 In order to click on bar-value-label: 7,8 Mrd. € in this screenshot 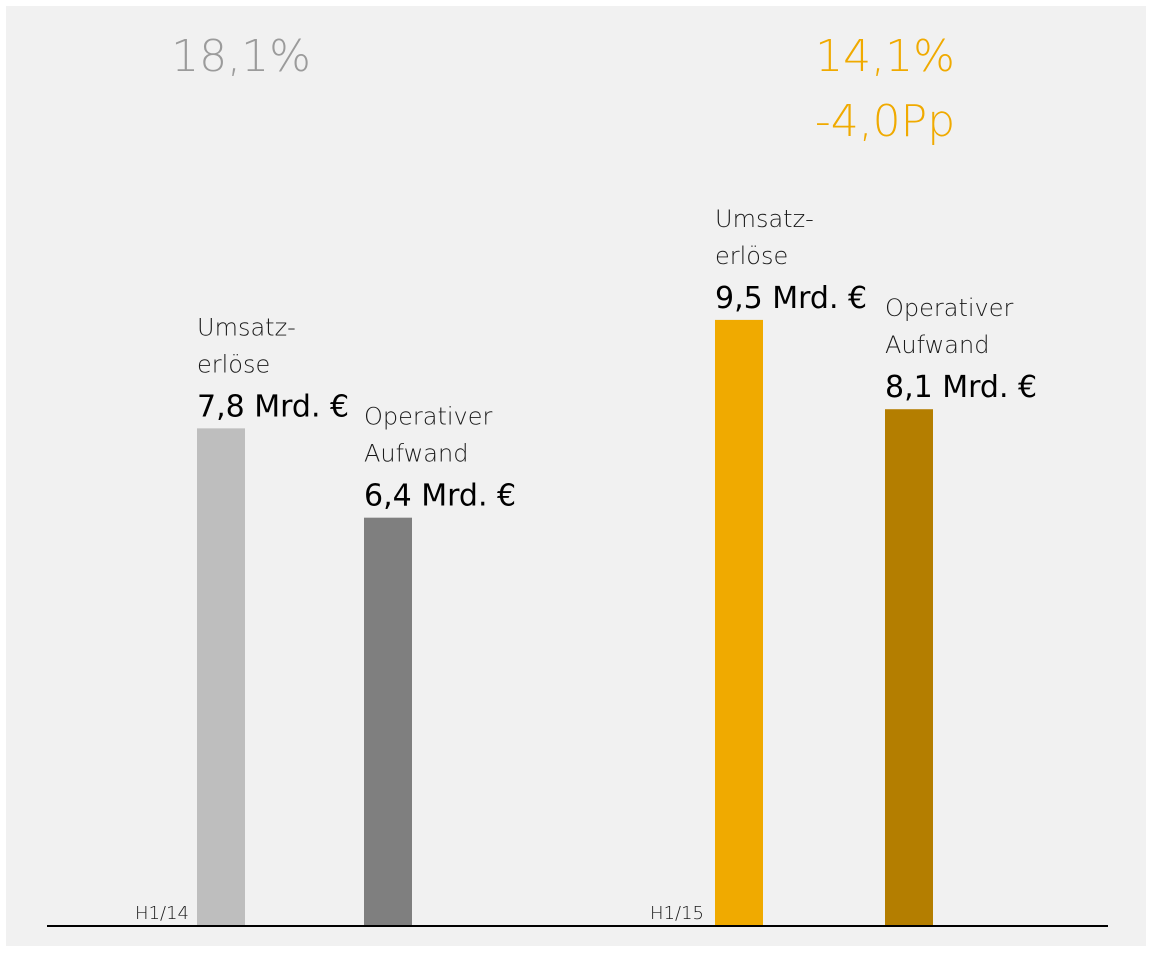, I will do `click(273, 406)`.